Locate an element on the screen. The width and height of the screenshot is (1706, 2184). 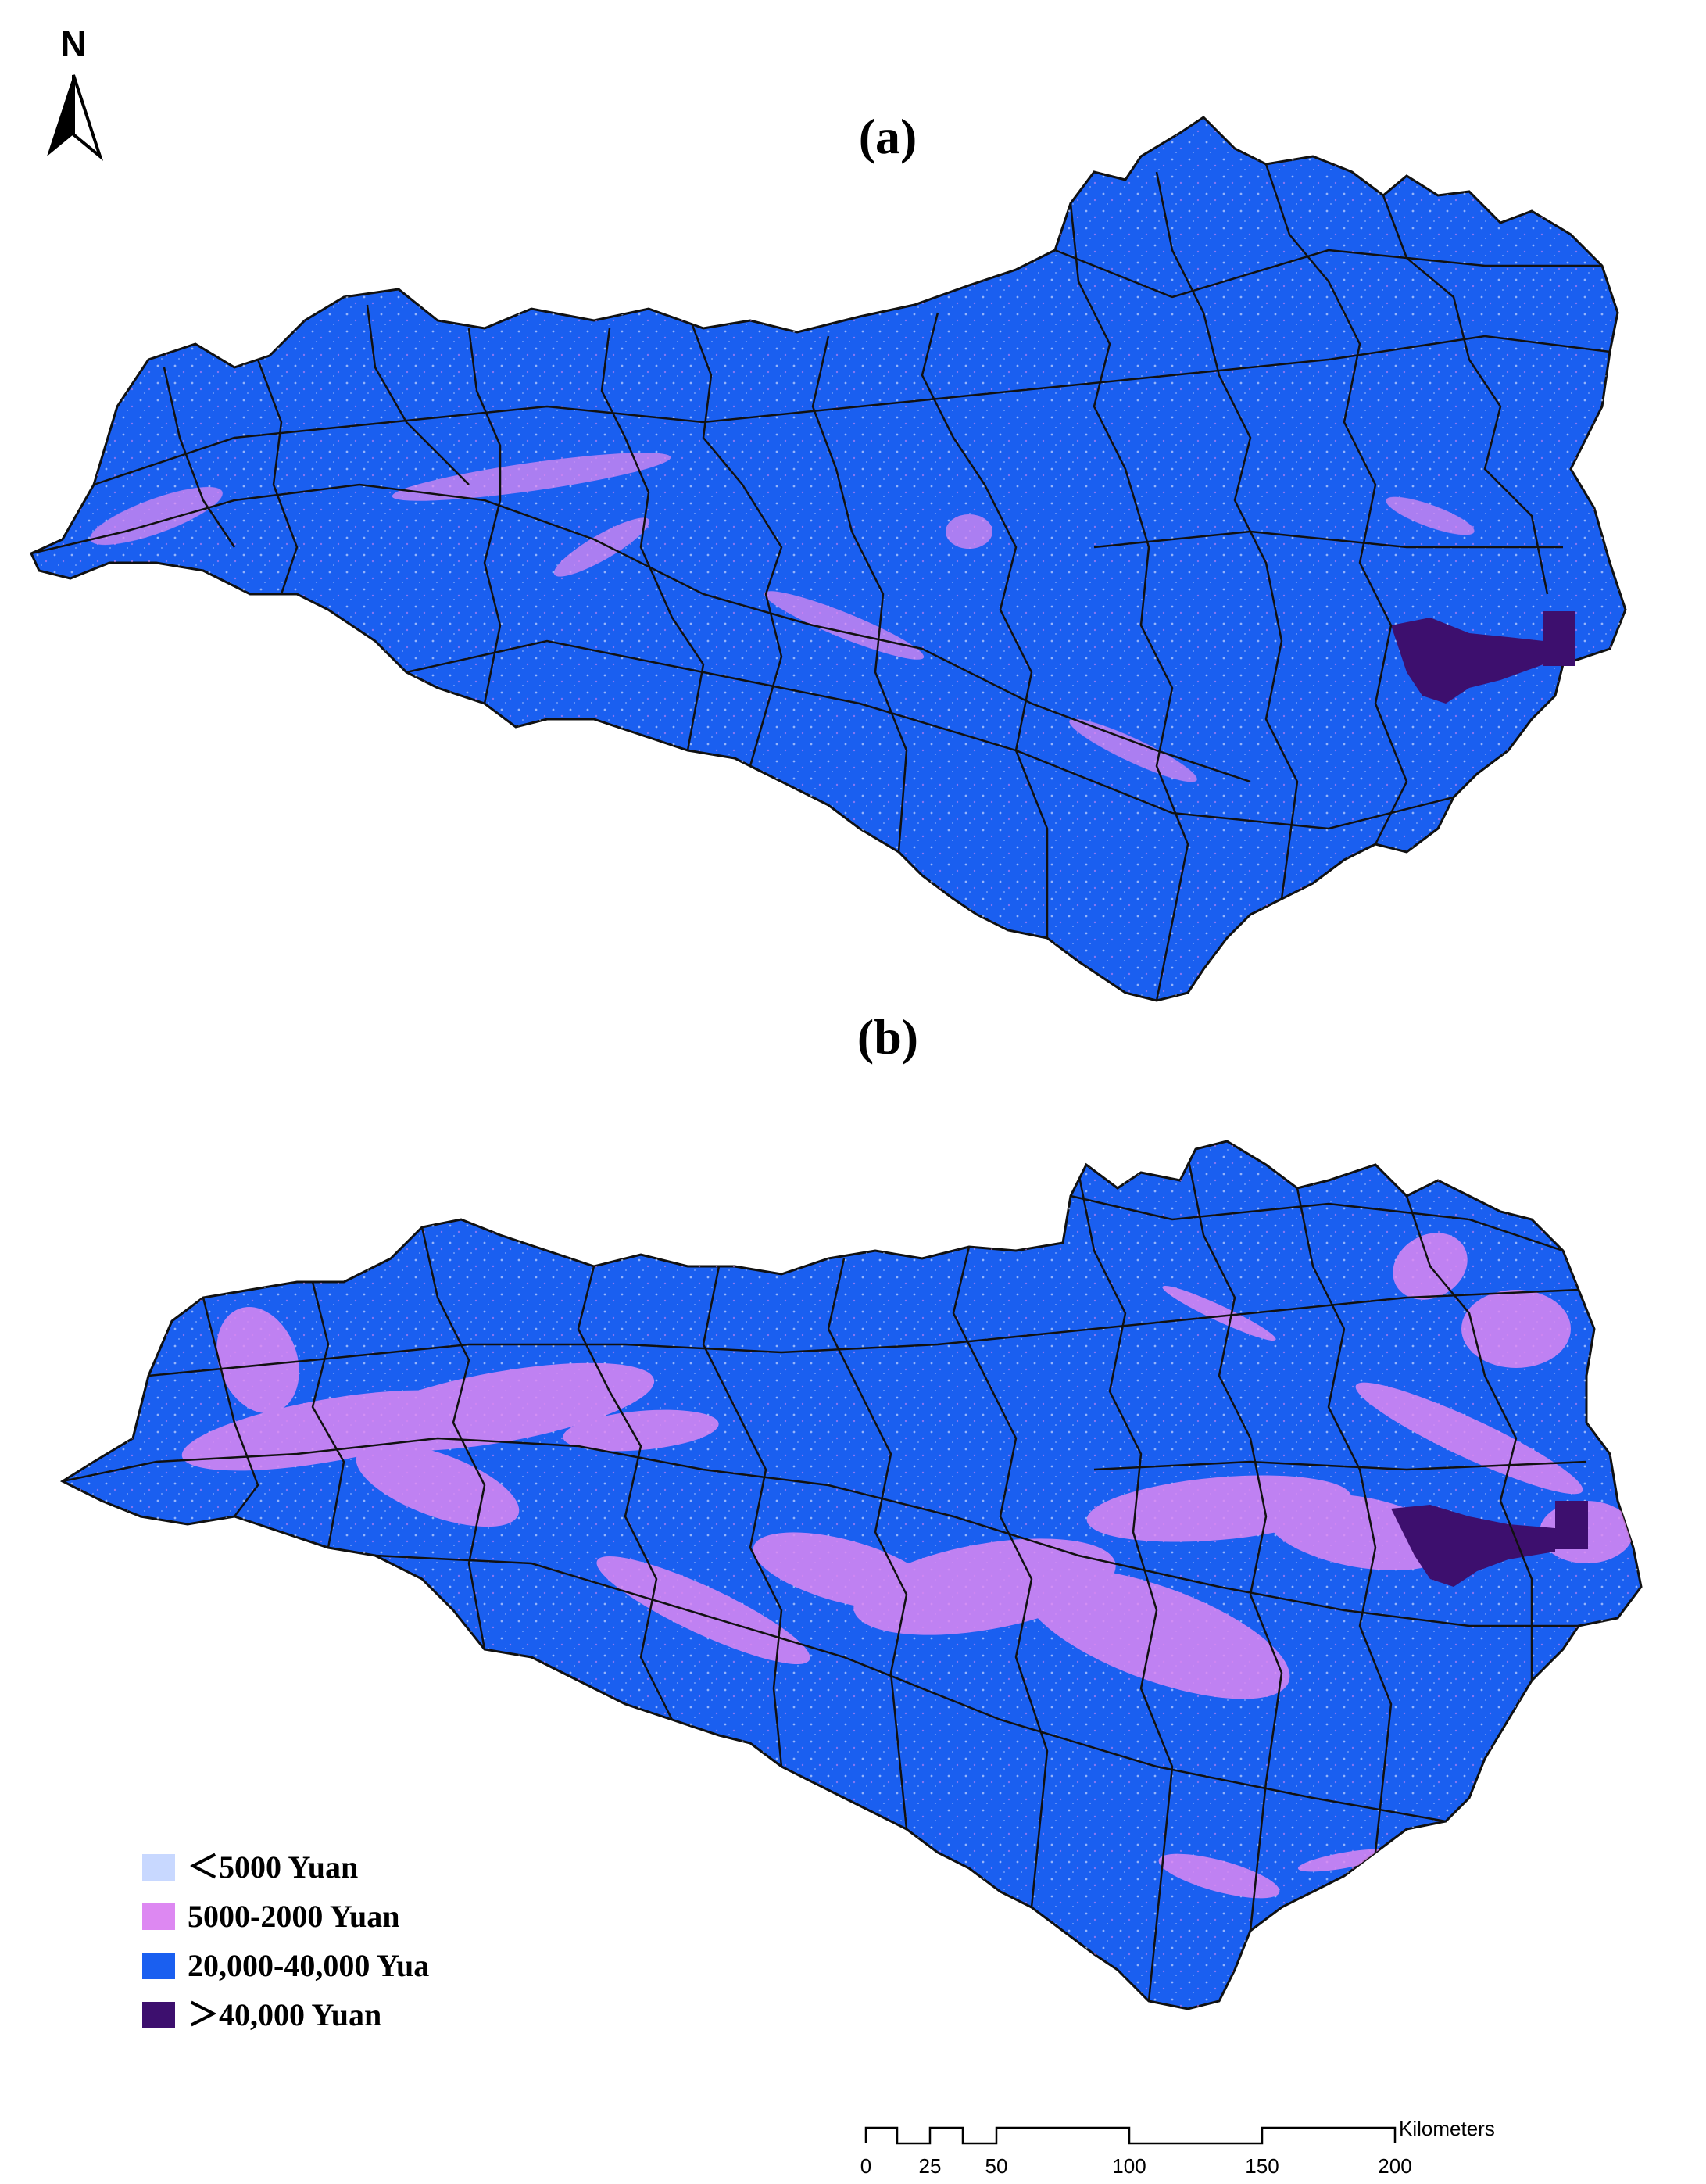
legend-label-1: 5000-2000 Yuan is located at coordinates (294, 1916).